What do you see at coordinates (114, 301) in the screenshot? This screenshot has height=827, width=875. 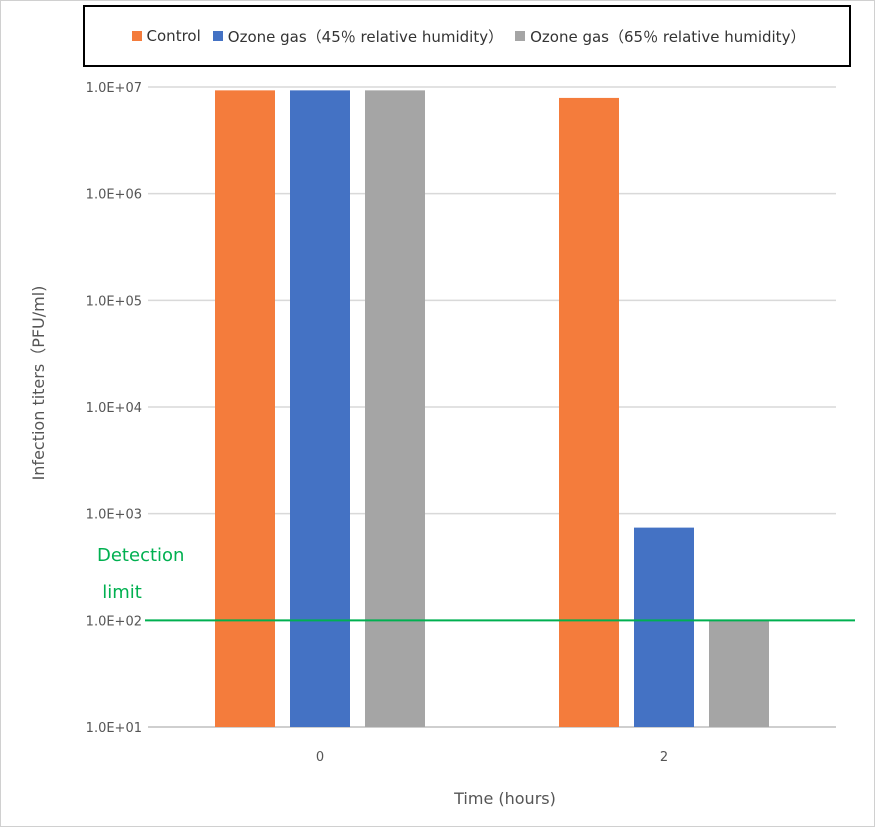 I see `y-tick-label: 1.0E+05` at bounding box center [114, 301].